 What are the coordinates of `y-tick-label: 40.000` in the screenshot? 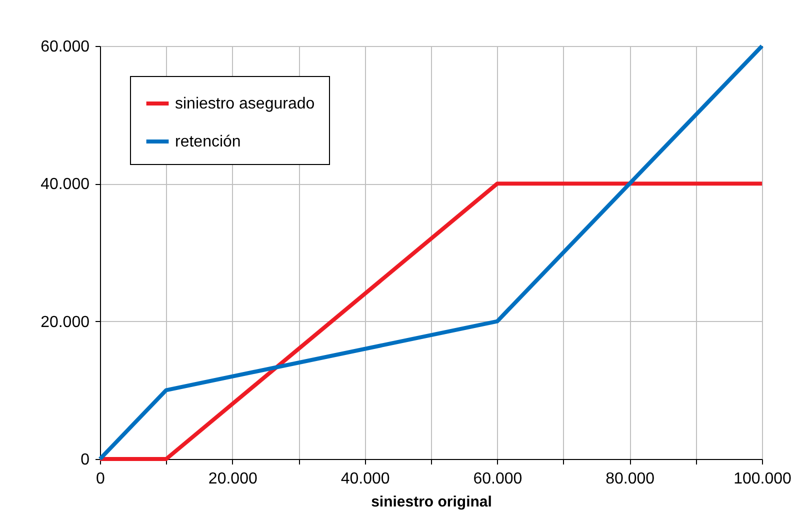 It's located at (65, 185).